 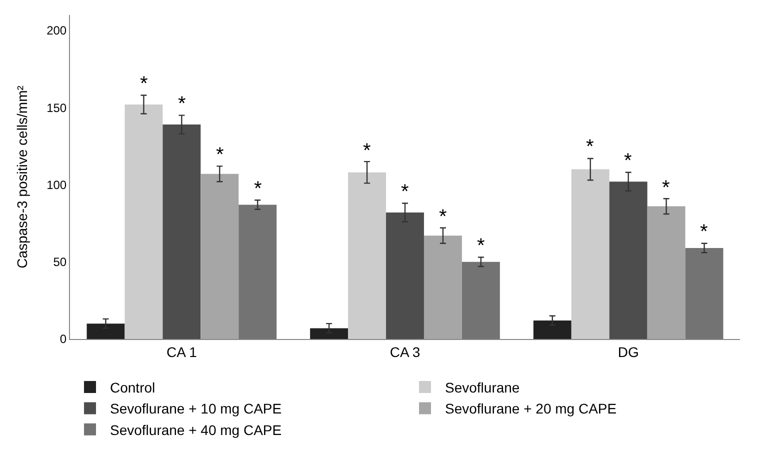 I want to click on y-tick-label: 200, so click(x=56, y=31).